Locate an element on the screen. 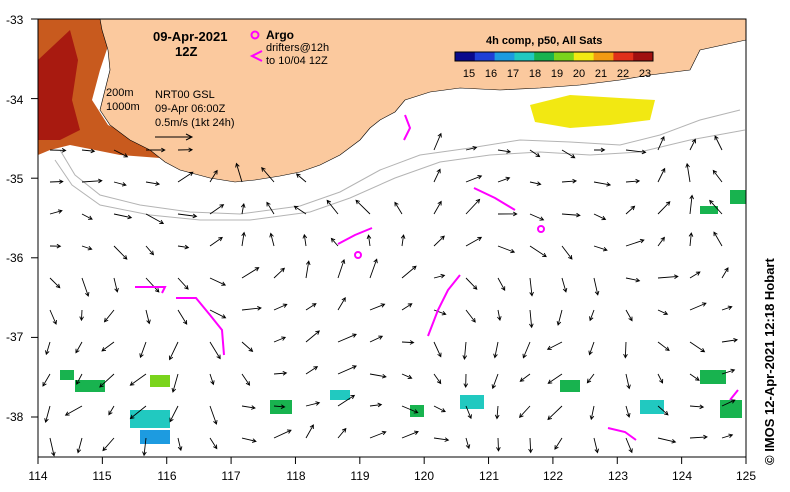  x-tick-label: 119 is located at coordinates (360, 476).